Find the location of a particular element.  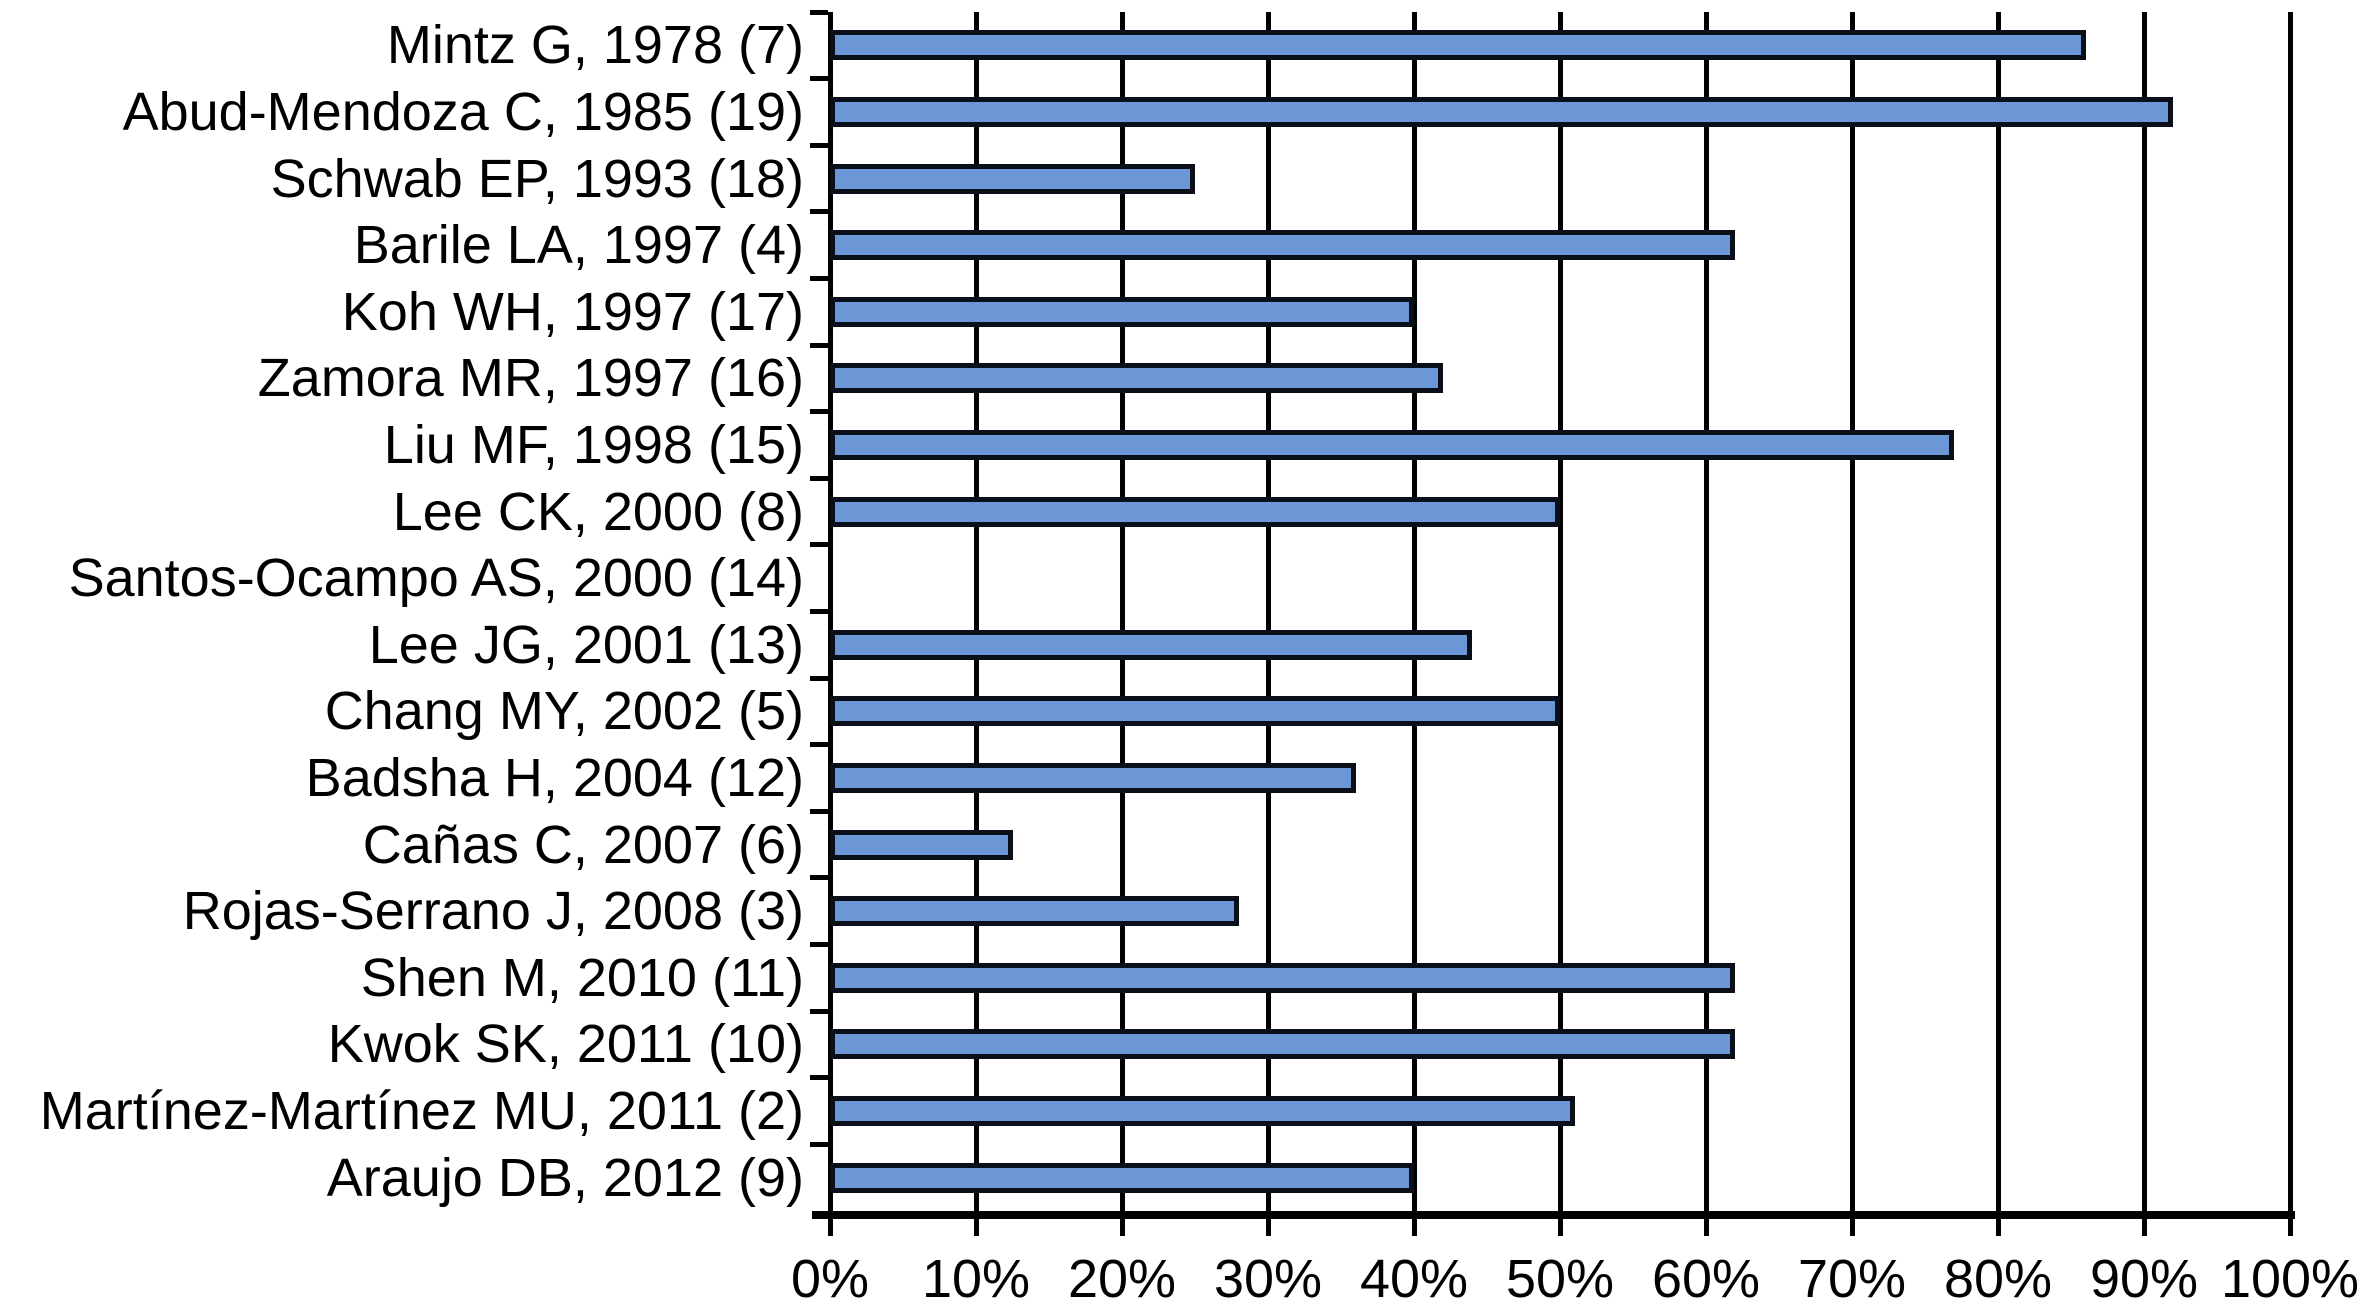

category-label: Shen M, 2010 (11) is located at coordinates (582, 977).